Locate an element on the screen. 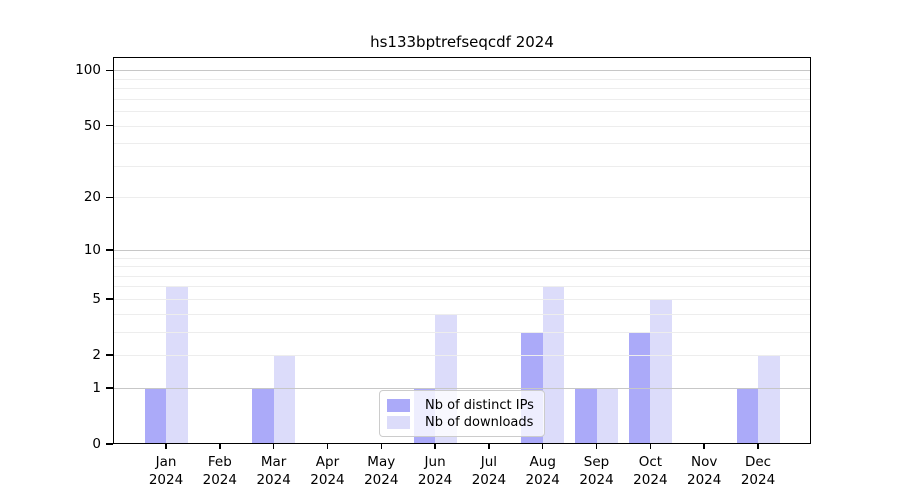 The height and width of the screenshot is (500, 900). x-tick-mark-jan is located at coordinates (166, 446).